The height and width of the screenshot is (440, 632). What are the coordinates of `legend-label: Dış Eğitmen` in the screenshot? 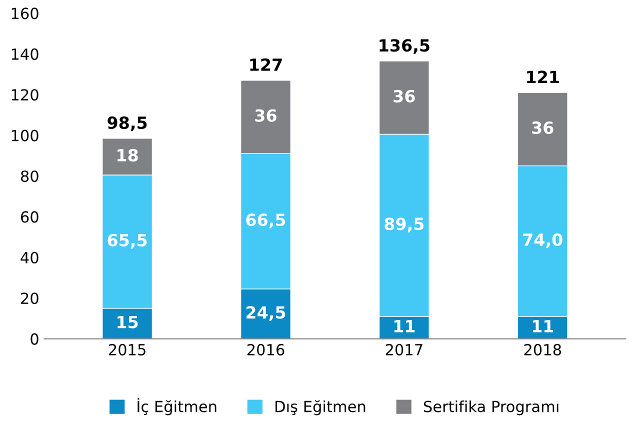 It's located at (321, 408).